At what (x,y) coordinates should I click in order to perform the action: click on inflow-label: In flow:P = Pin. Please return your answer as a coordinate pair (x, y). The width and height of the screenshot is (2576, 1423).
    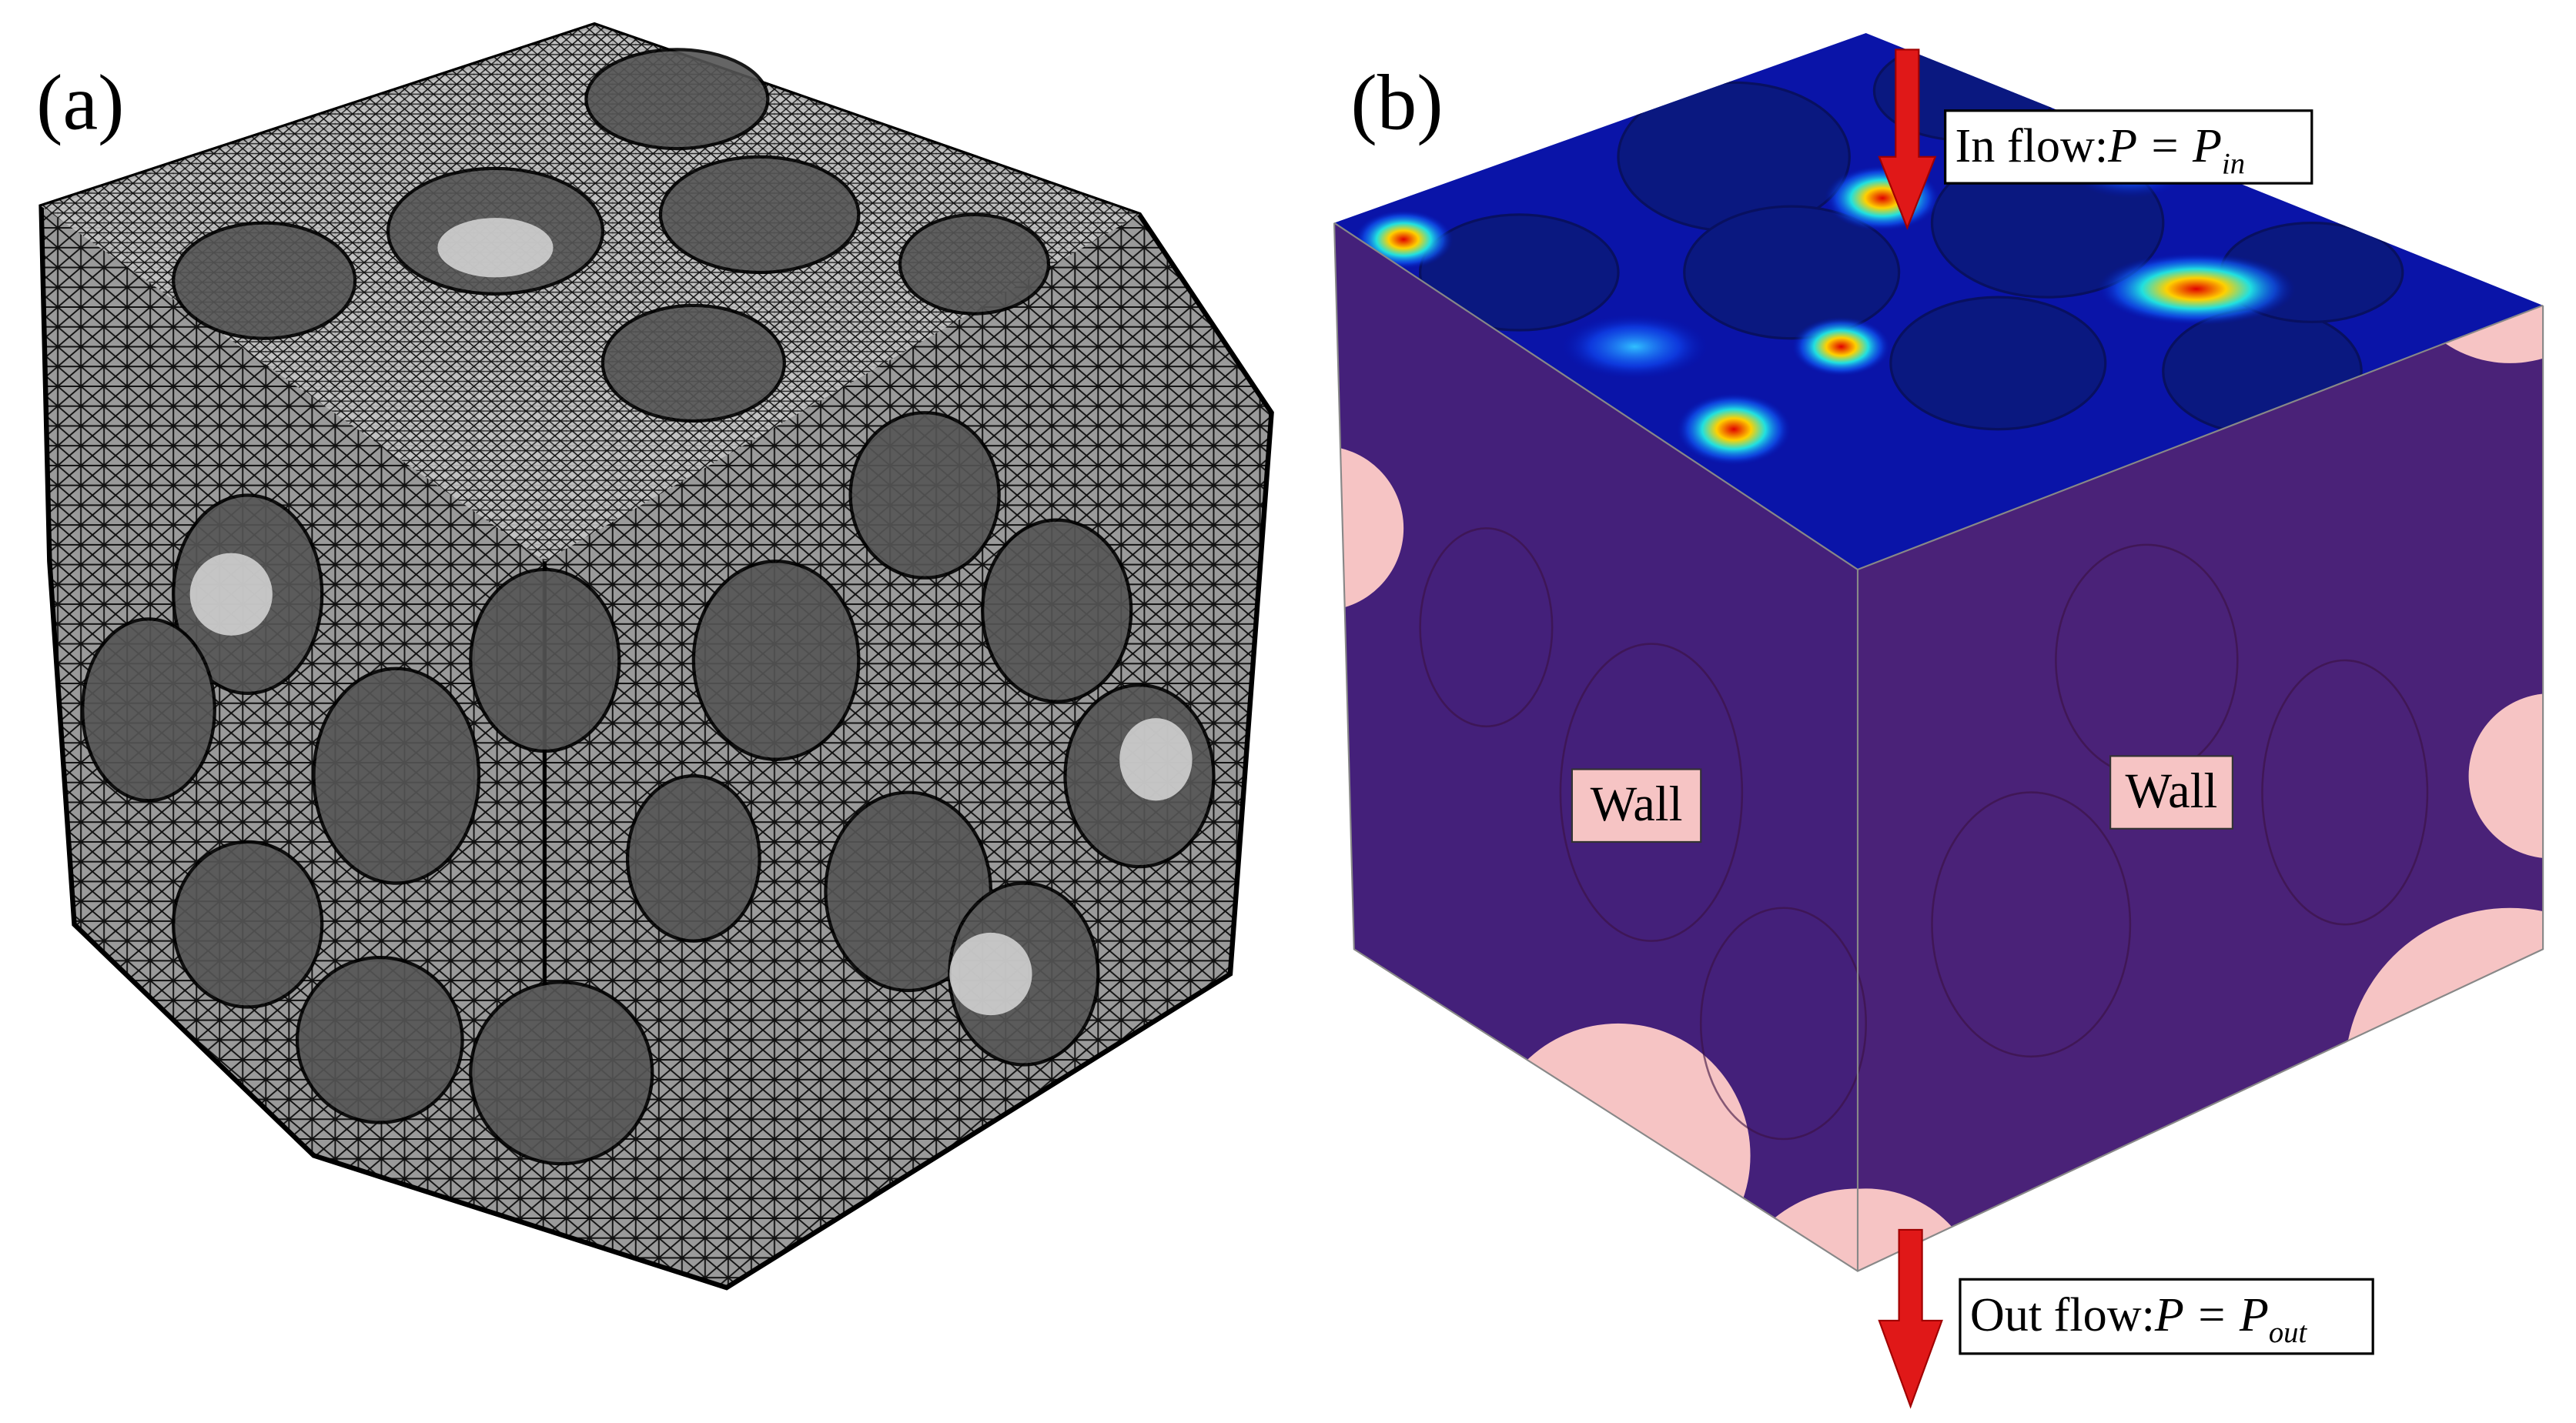
    Looking at the image, I should click on (2100, 150).